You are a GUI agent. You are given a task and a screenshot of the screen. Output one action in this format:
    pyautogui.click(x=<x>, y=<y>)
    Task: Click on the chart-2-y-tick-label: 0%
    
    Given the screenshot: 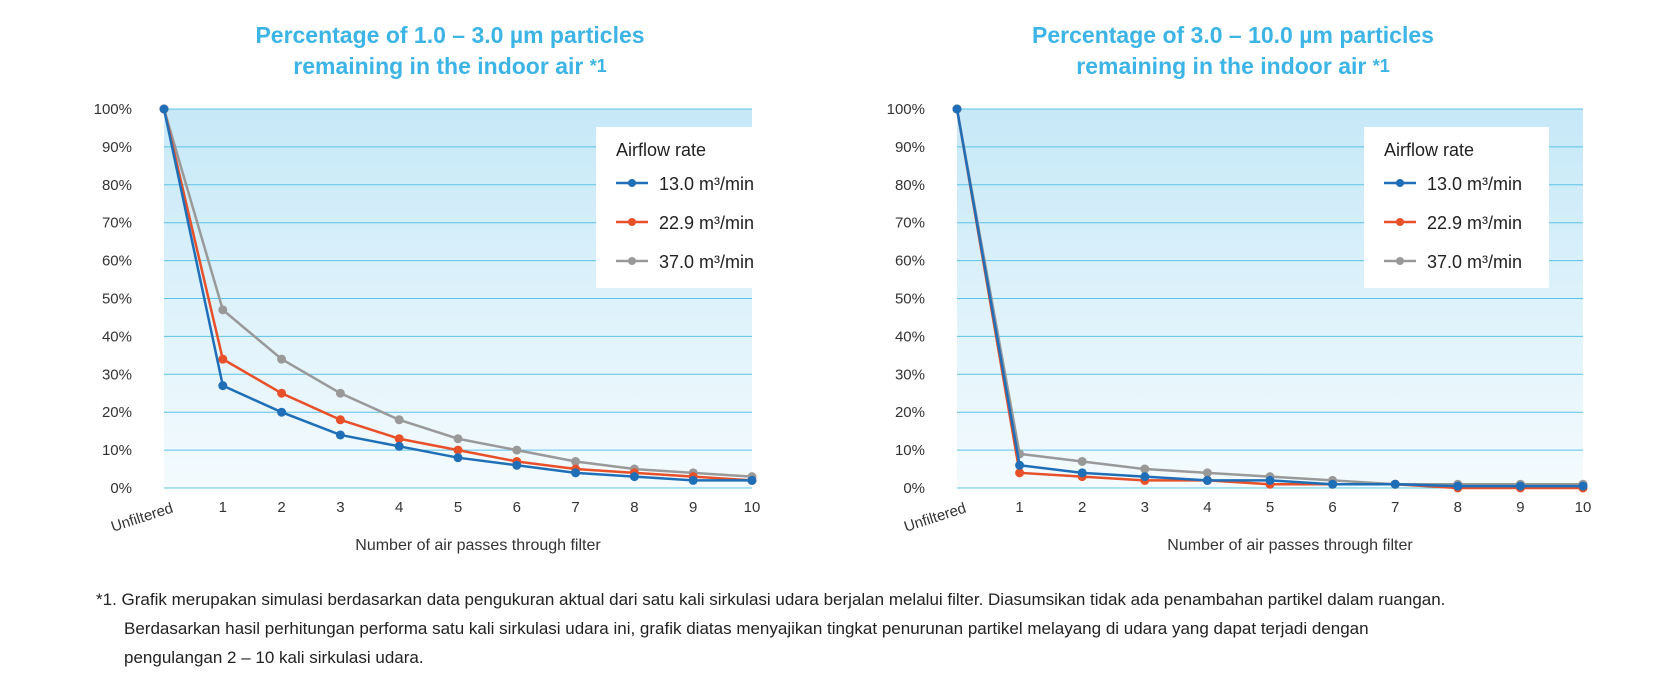 What is the action you would take?
    pyautogui.click(x=914, y=488)
    